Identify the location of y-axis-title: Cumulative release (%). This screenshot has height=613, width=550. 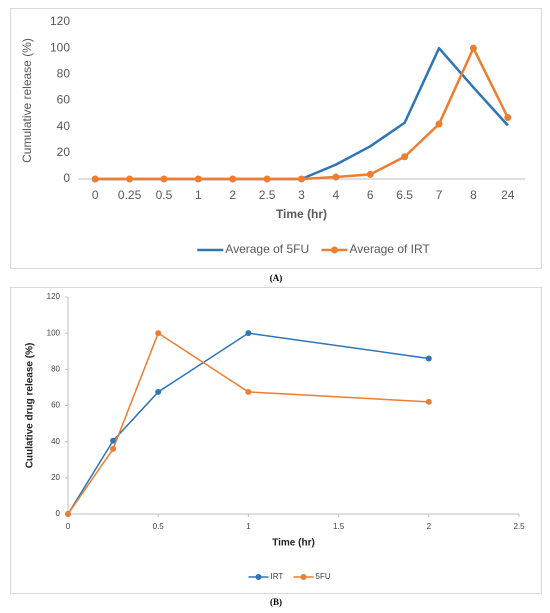
(27, 100).